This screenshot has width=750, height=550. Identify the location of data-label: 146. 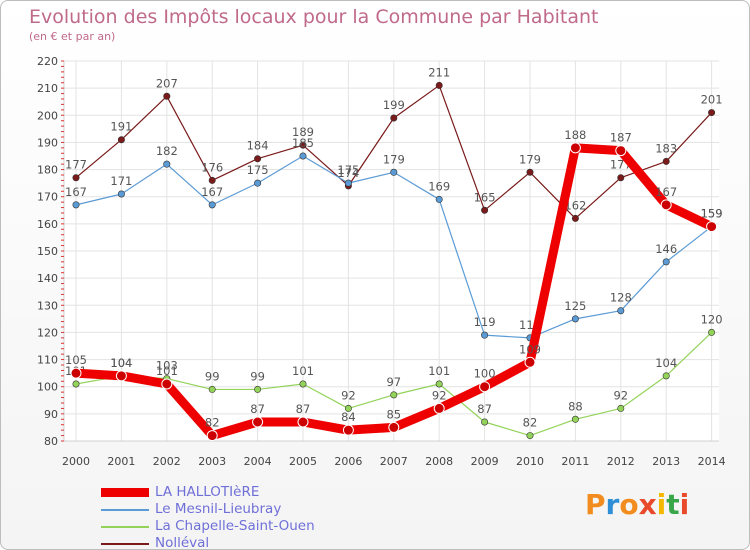
(666, 249).